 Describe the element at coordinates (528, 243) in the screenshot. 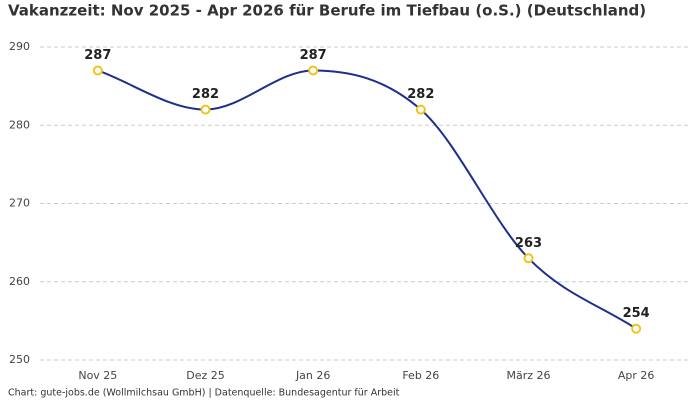

I see `data-label: 263` at that location.